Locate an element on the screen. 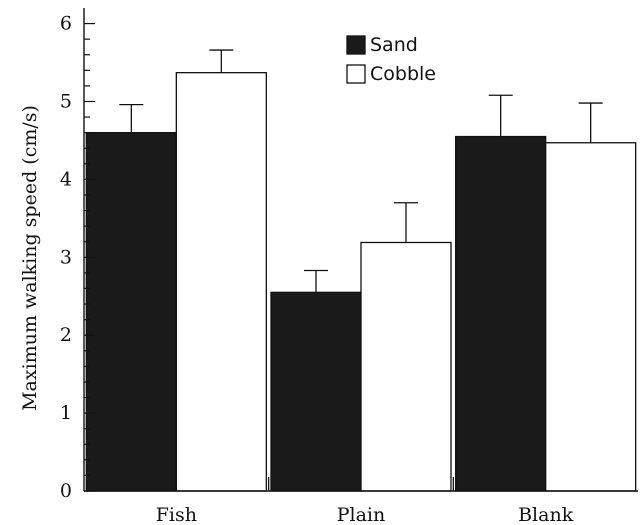 This screenshot has height=525, width=642. x-tick-label-blank: Blank is located at coordinates (546, 514).